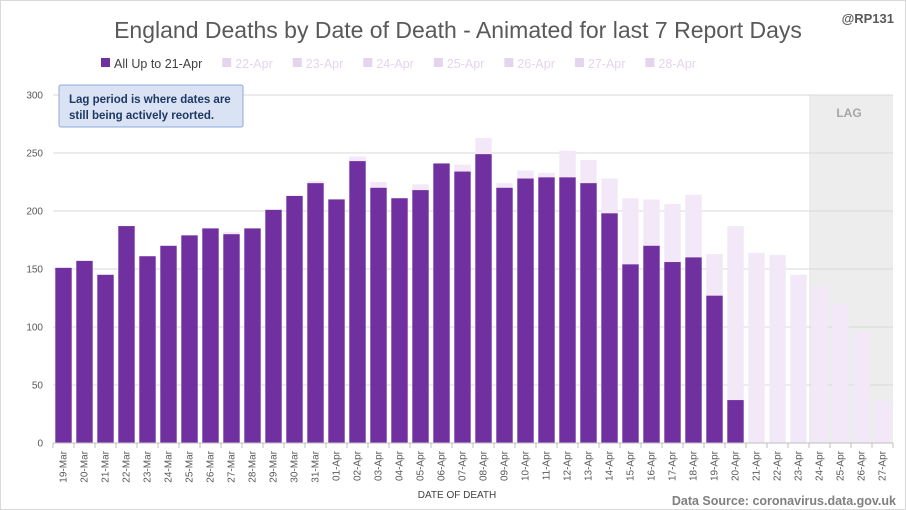 Image resolution: width=906 pixels, height=510 pixels. I want to click on x-tick-label: 08-Apr, so click(484, 465).